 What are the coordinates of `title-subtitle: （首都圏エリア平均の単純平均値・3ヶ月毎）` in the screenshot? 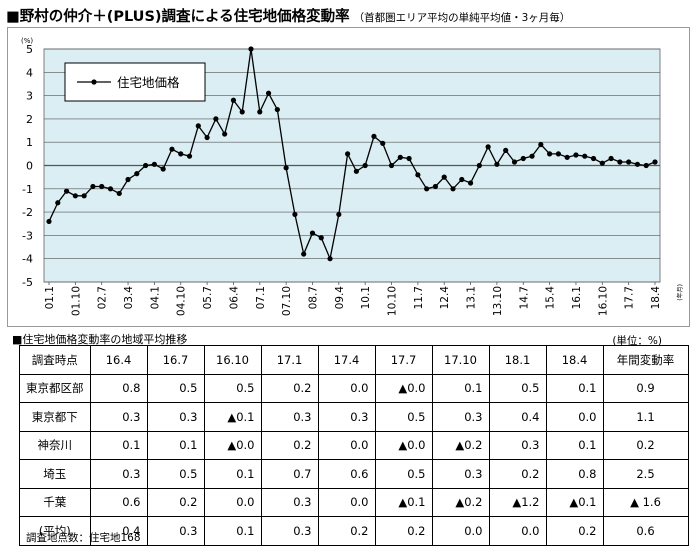 It's located at (462, 18).